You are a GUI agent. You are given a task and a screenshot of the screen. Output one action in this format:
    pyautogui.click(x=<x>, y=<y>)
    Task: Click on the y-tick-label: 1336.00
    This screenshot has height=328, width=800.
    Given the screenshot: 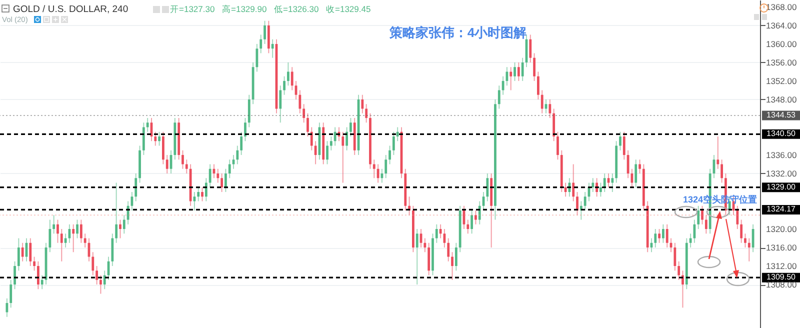 What is the action you would take?
    pyautogui.click(x=781, y=155)
    